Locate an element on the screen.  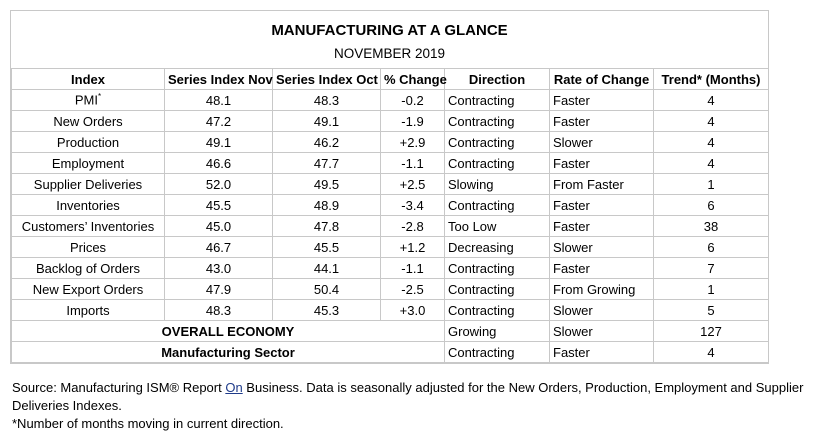
table-row: PMI* 48.1 48.3 -0.2 Contracting Faster 4 is located at coordinates (390, 100).